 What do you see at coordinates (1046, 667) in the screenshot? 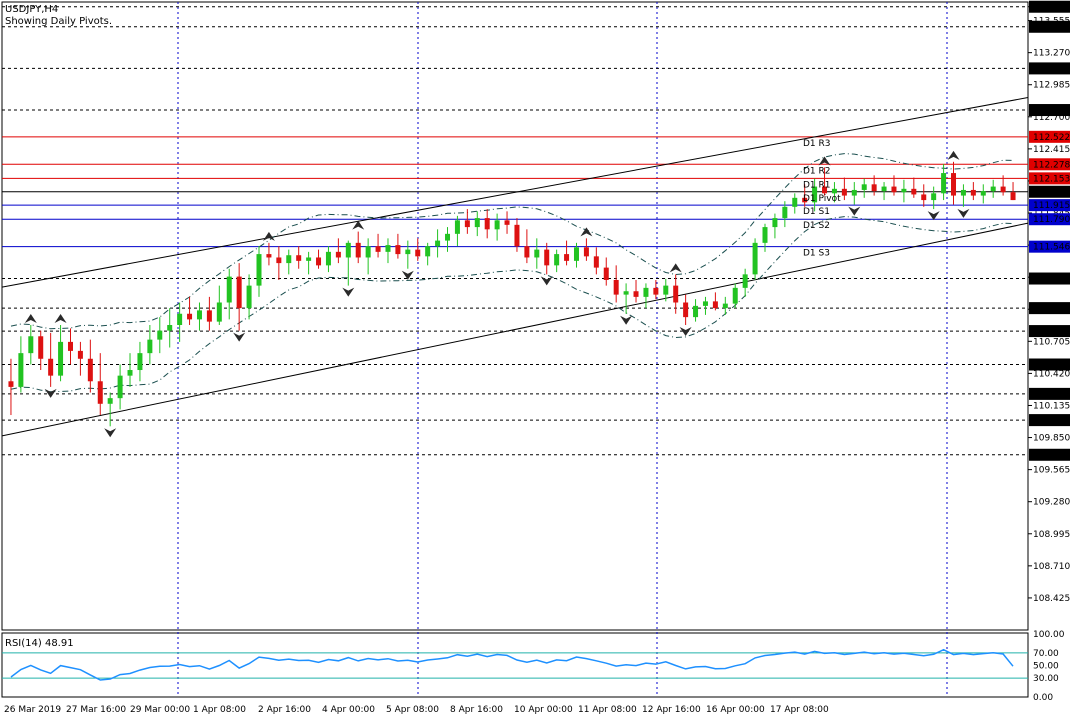
I see `rsi-tick-label: 50.00` at bounding box center [1046, 667].